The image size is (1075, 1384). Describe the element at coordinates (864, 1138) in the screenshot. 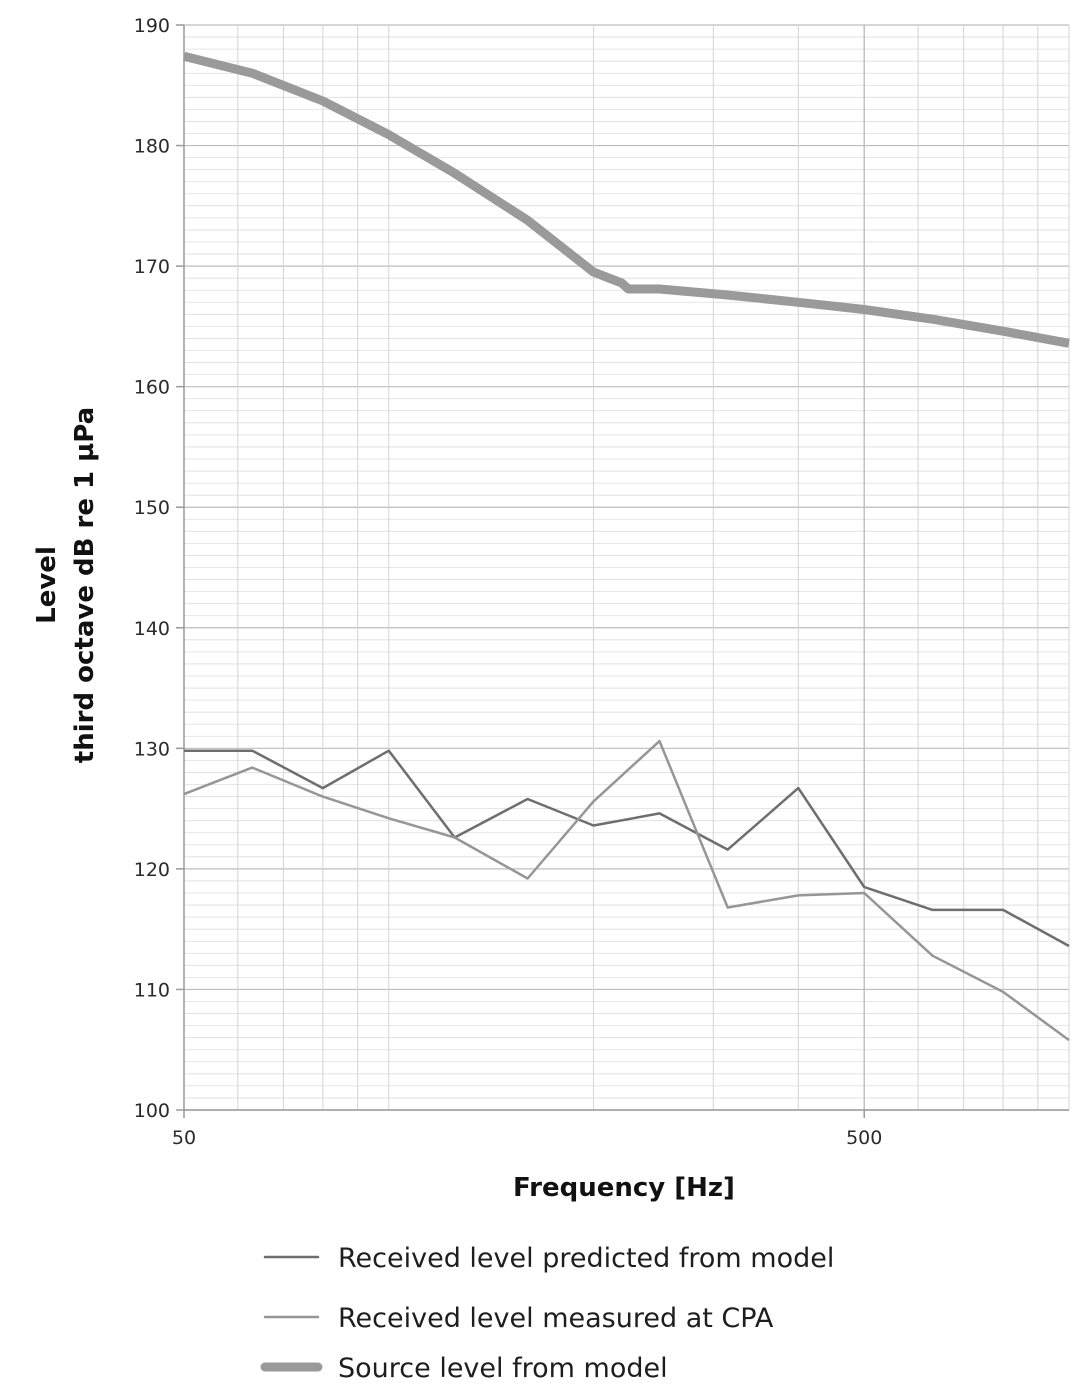

I see `x-tick-label: 500` at that location.